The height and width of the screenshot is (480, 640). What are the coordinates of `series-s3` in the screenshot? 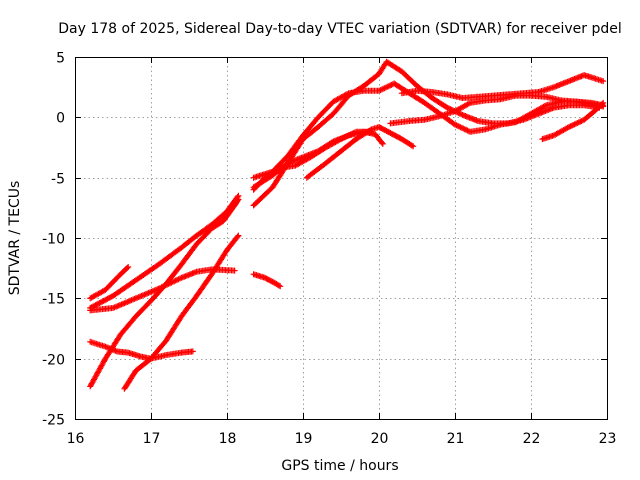 It's located at (162, 290).